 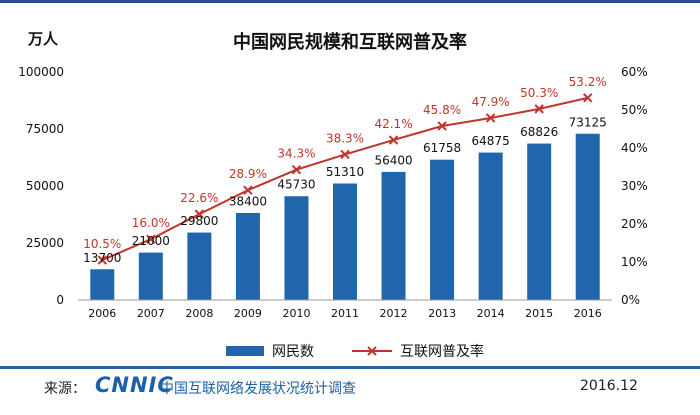 I want to click on y-left-tick-label: 25000, so click(x=45, y=243).